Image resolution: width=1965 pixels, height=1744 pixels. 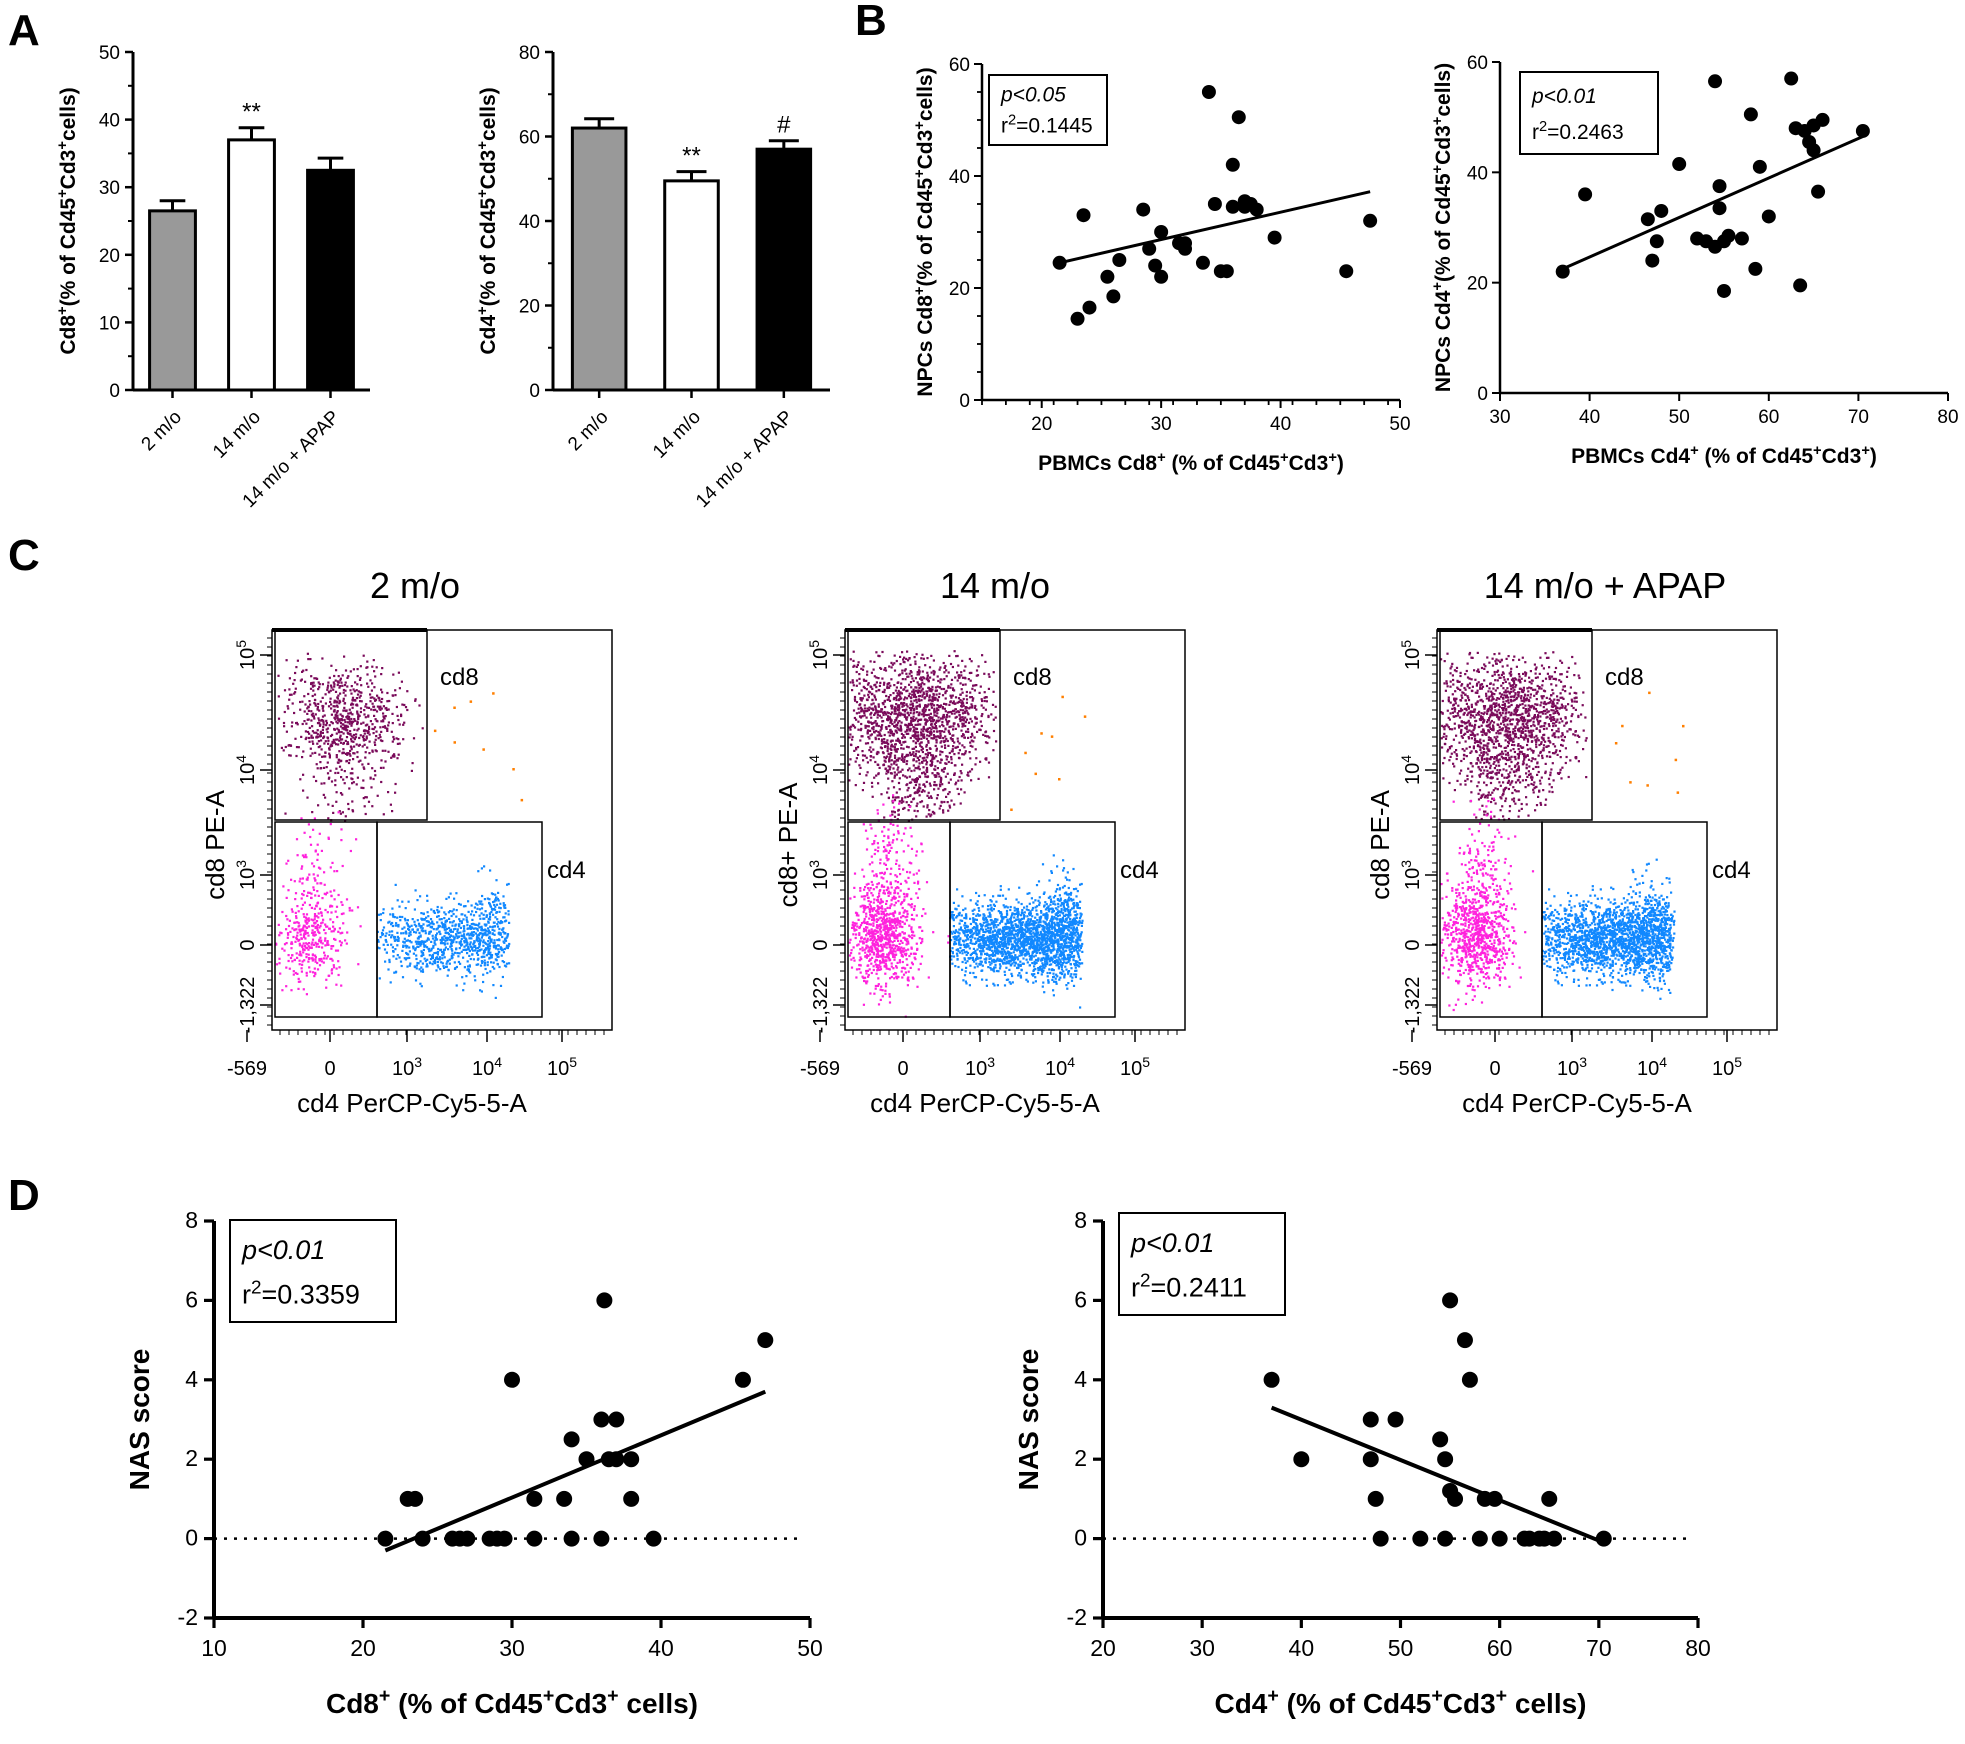 I want to click on y-tick-label: 8, so click(x=1080, y=1220).